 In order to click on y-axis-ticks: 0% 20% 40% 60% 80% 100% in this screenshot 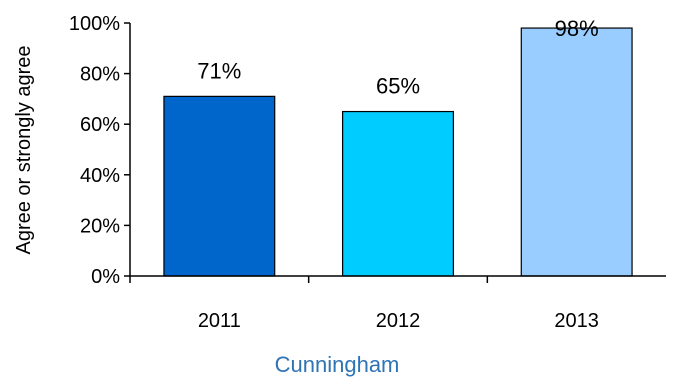, I will do `click(99, 150)`.